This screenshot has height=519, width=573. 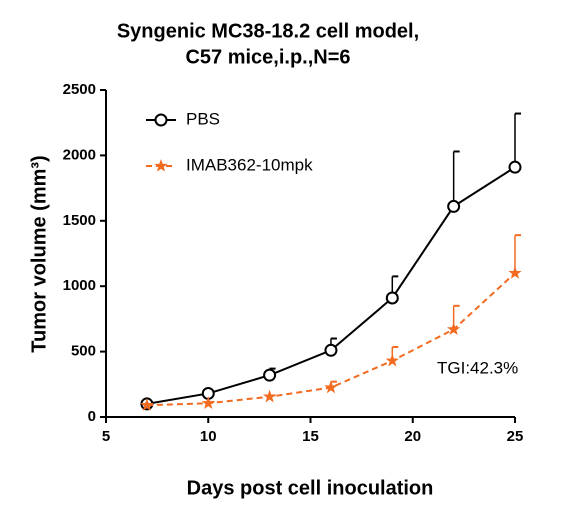 I want to click on legend-label: PBS, so click(x=203, y=118).